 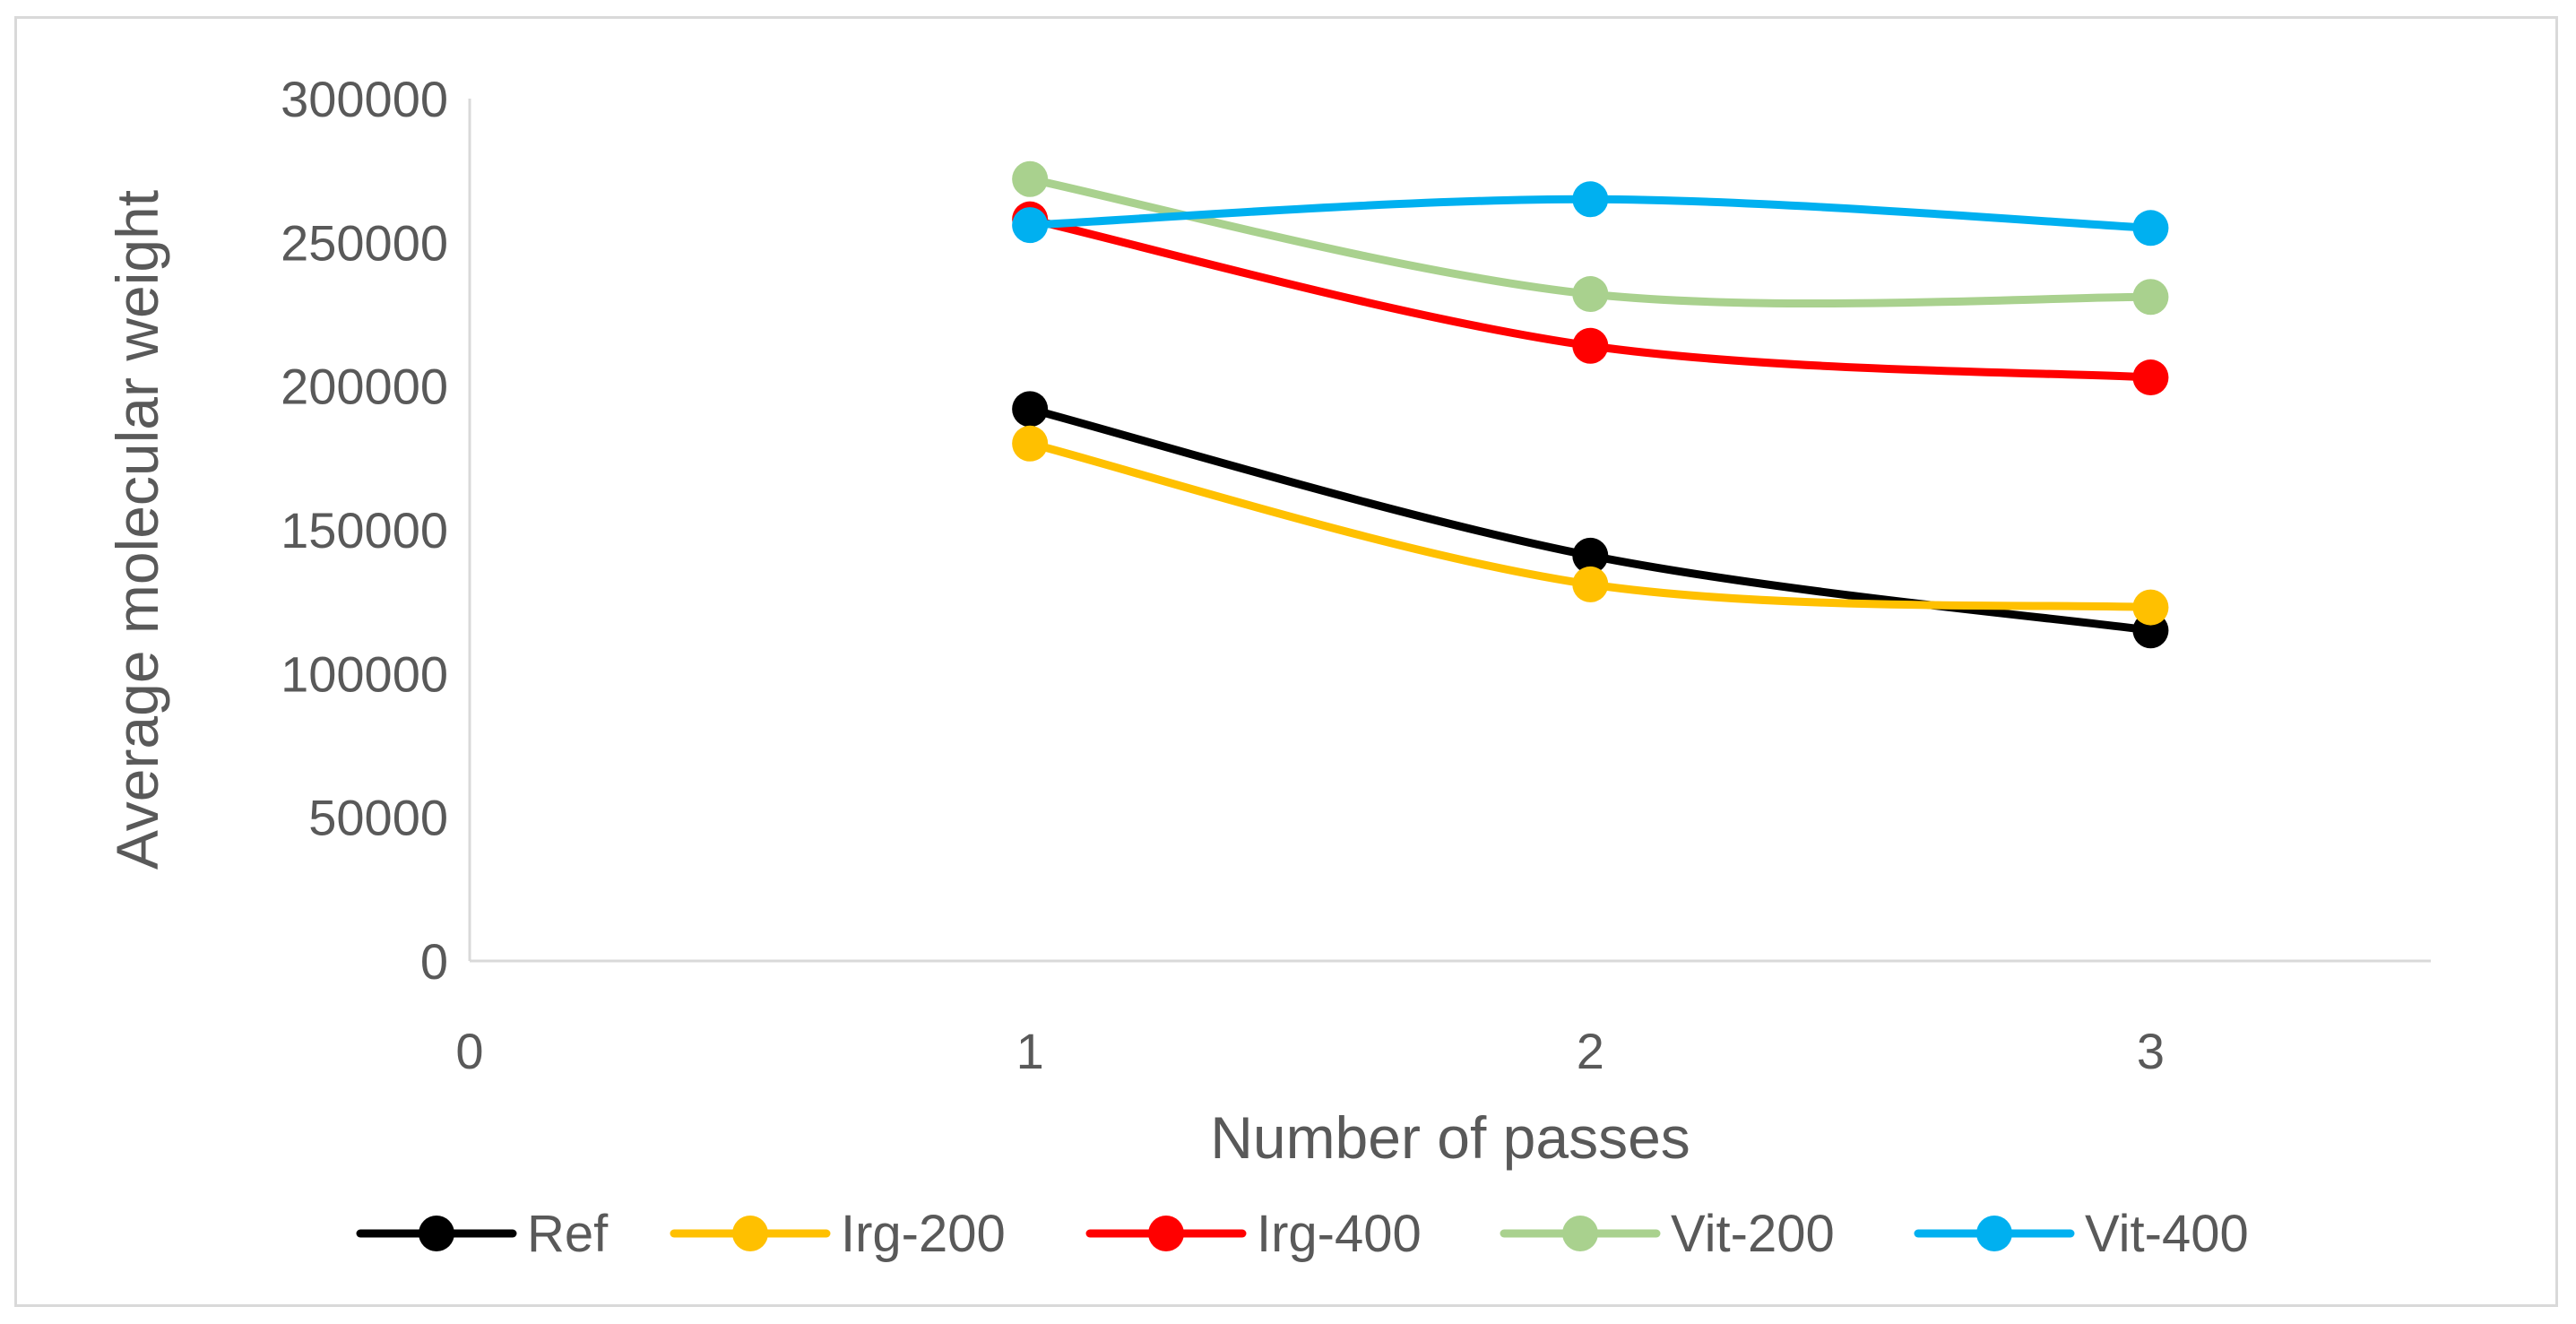 I want to click on series-ref, so click(x=1590, y=520).